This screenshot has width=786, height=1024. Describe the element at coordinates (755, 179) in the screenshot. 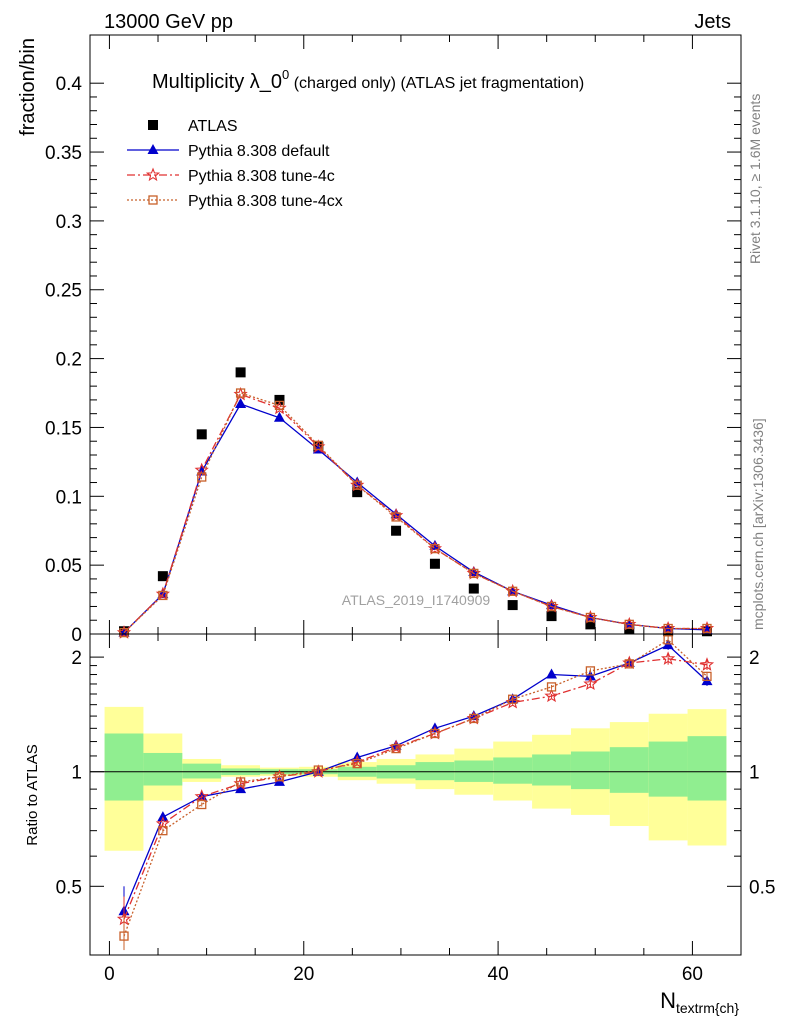

I see `rivet-label: Rivet 3.1.10, ≥ 1.6M events` at that location.